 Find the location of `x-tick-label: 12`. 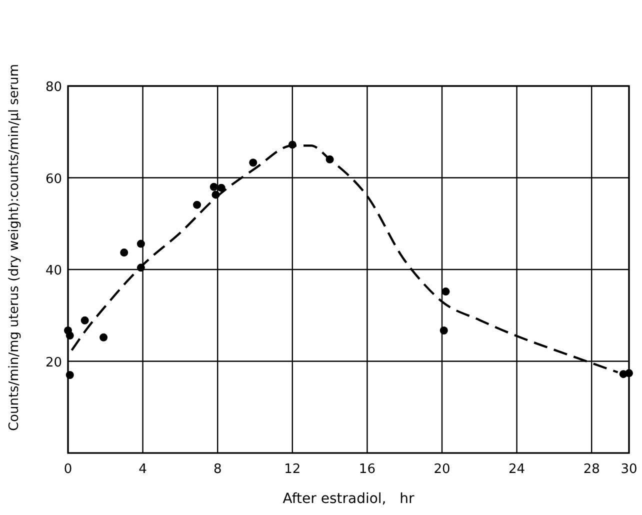

x-tick-label: 12 is located at coordinates (292, 469).